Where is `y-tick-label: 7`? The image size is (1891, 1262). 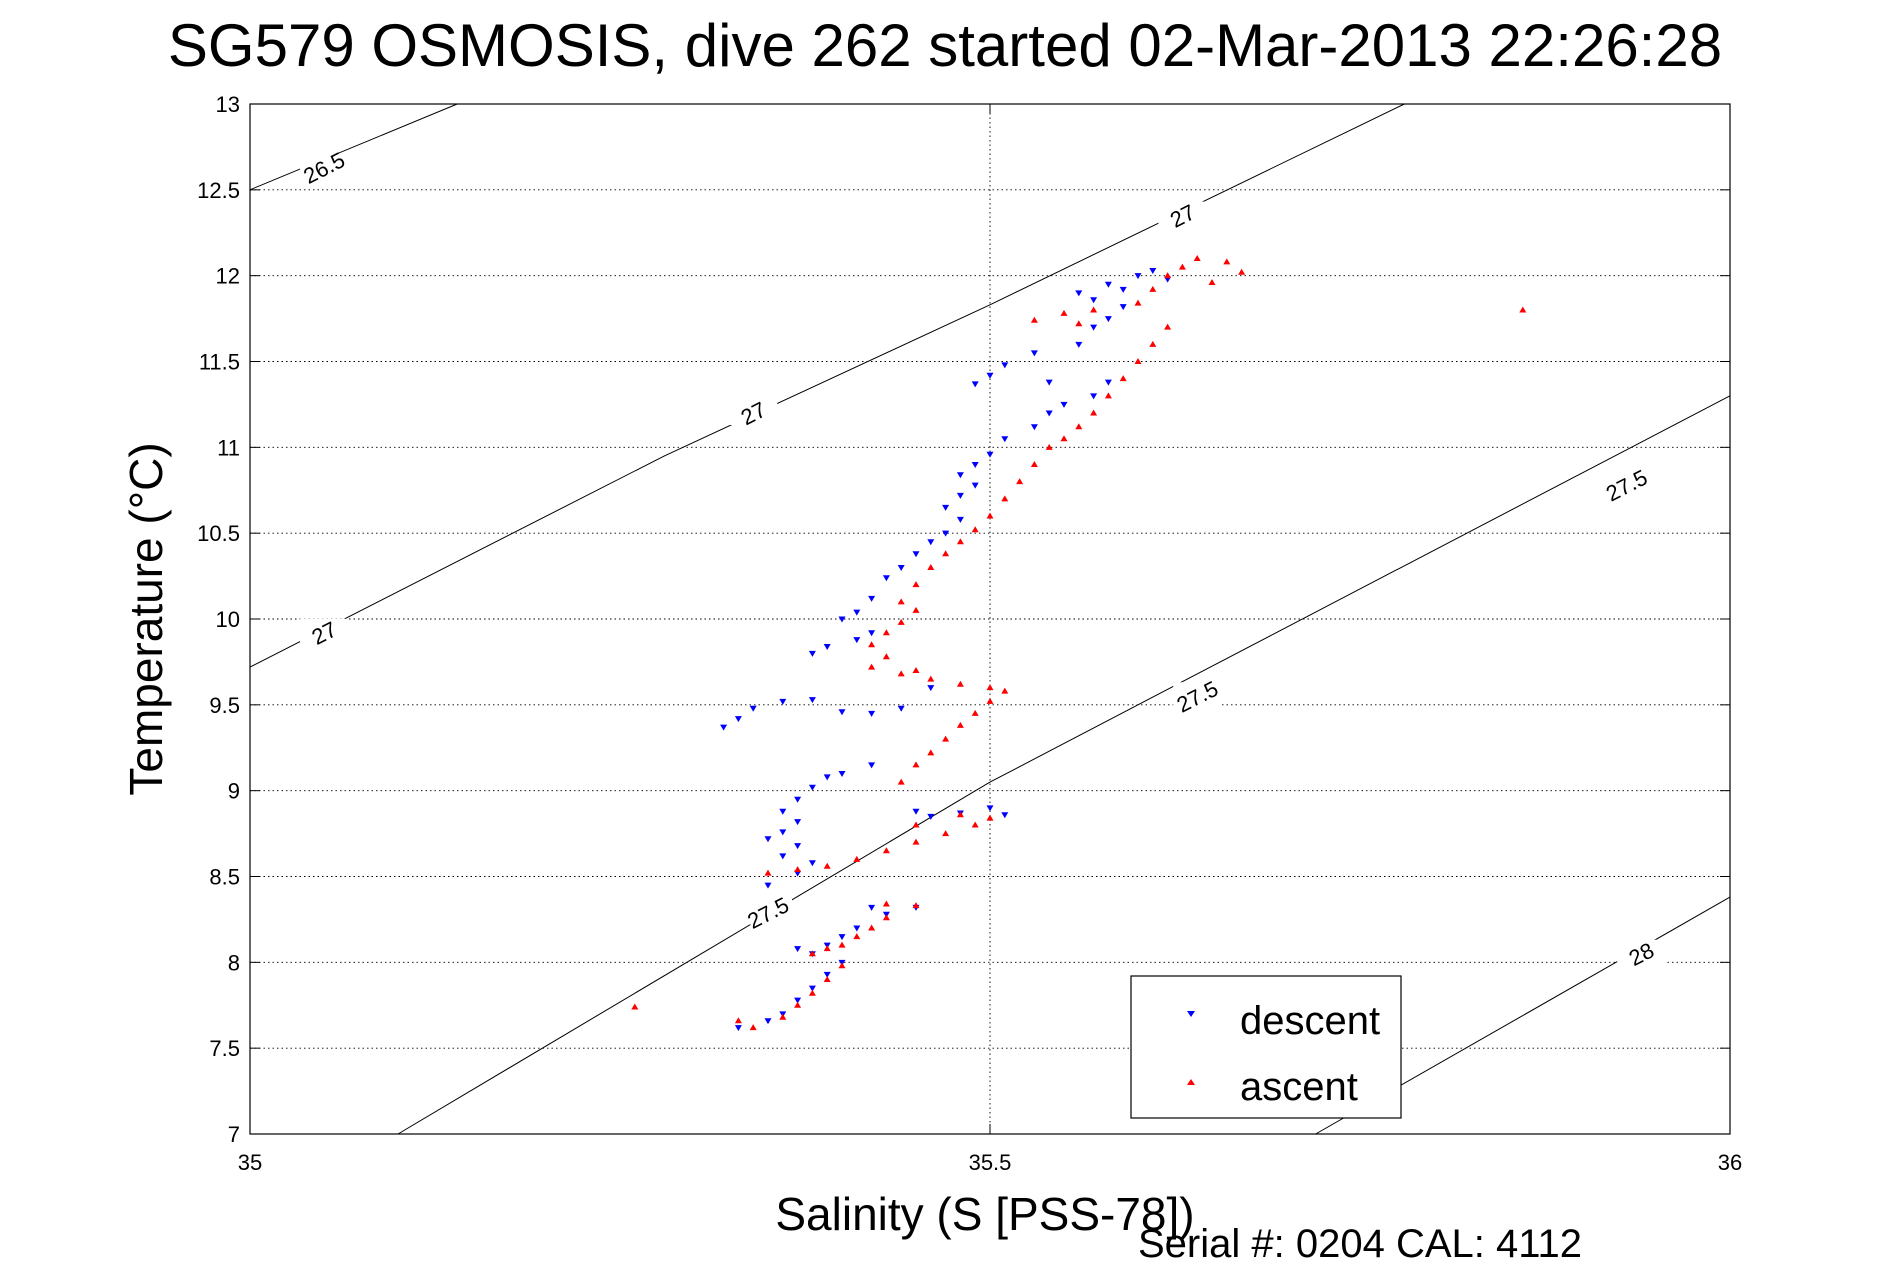 y-tick-label: 7 is located at coordinates (234, 1134).